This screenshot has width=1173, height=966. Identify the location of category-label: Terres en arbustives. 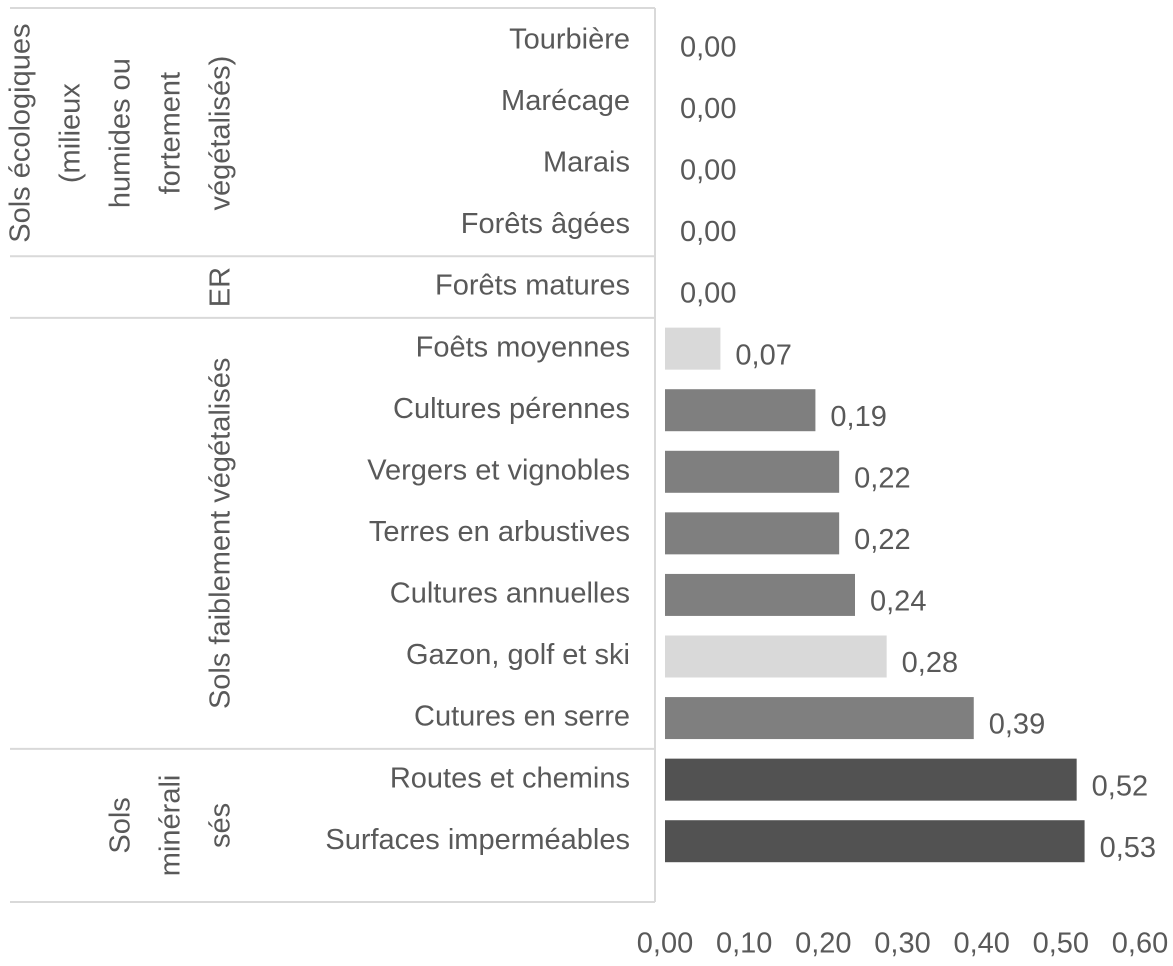
(499, 532).